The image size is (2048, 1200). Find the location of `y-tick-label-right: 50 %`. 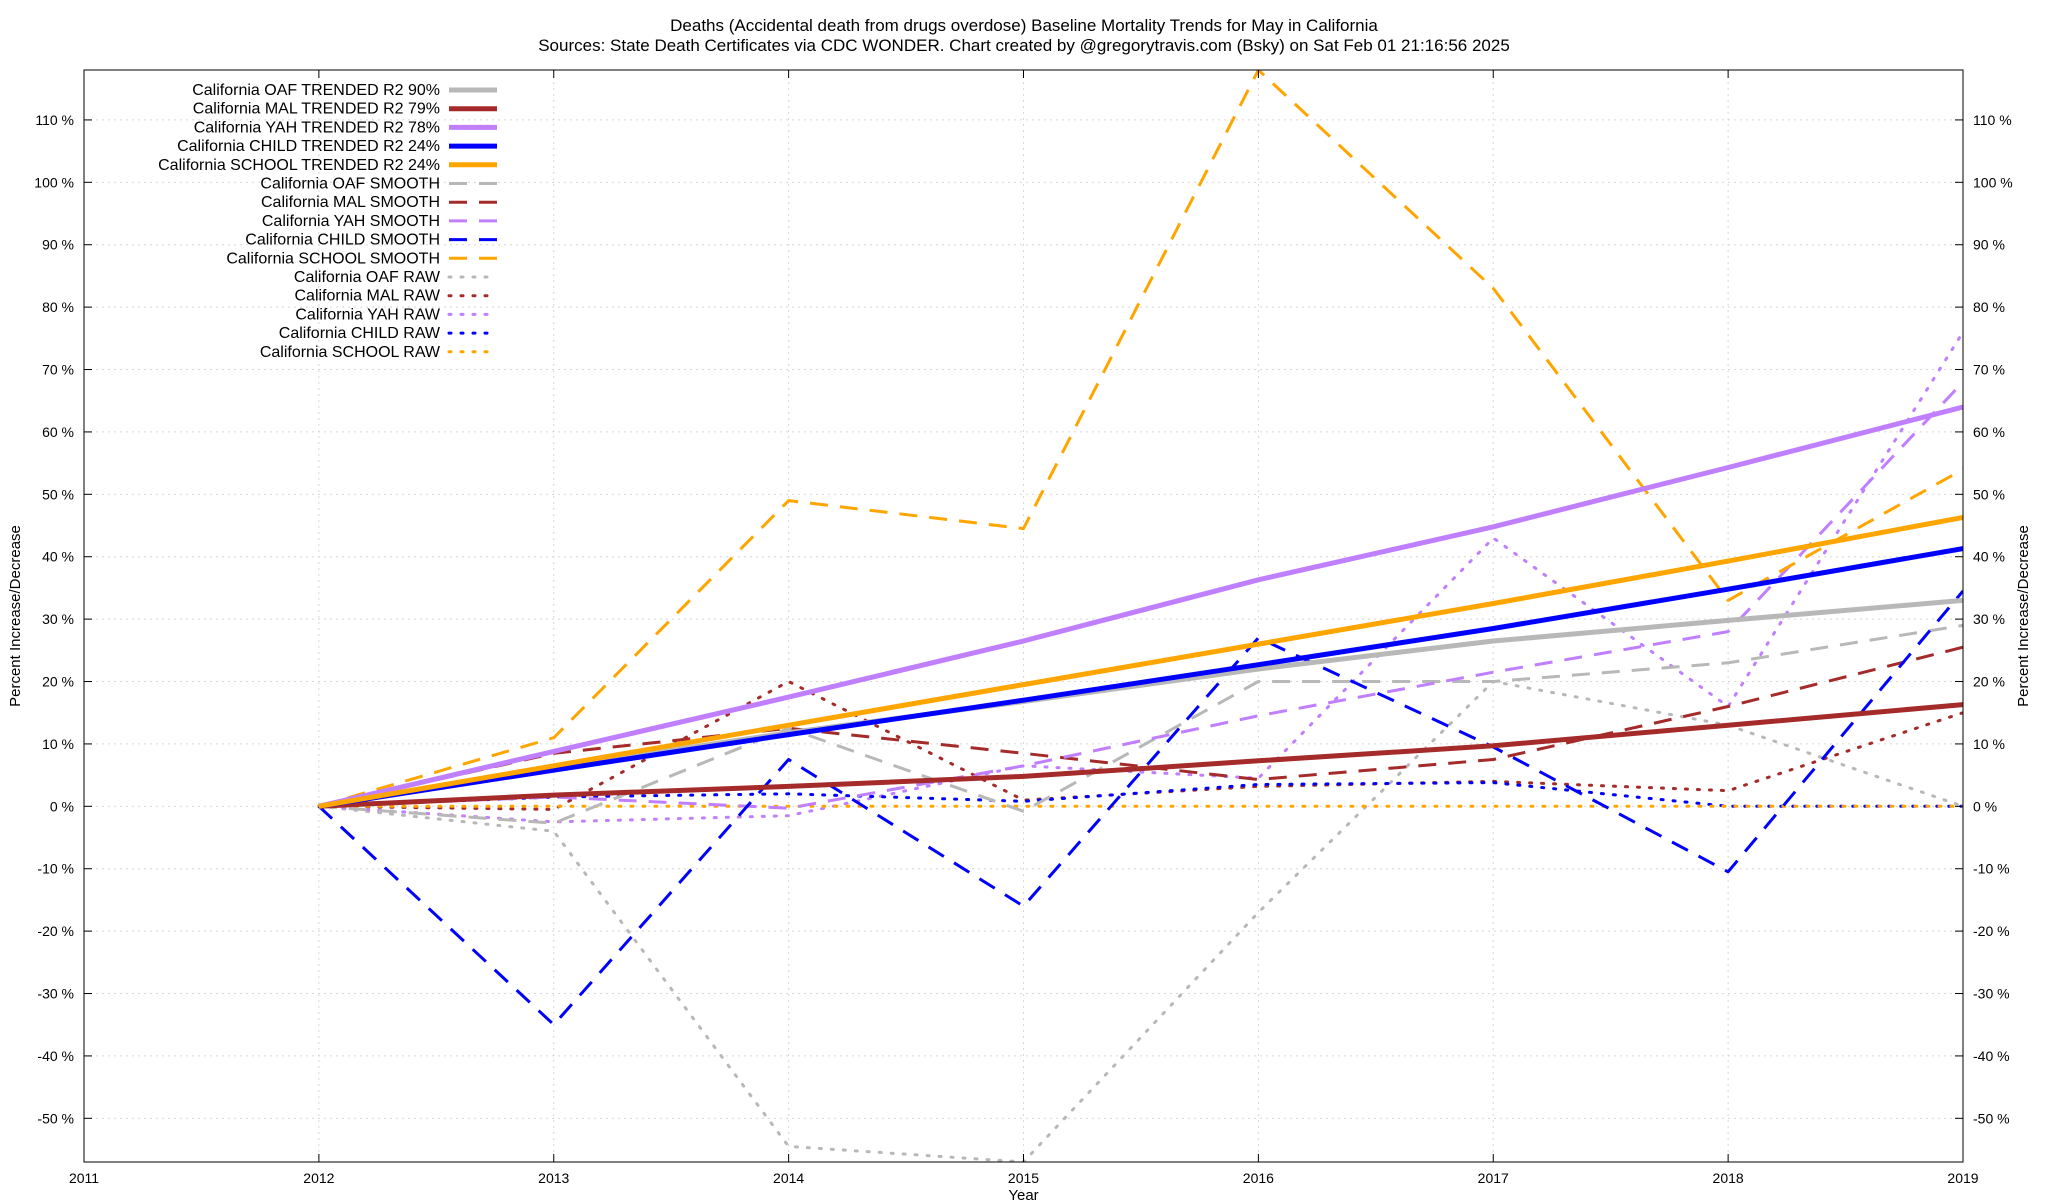

y-tick-label-right: 50 % is located at coordinates (1989, 494).